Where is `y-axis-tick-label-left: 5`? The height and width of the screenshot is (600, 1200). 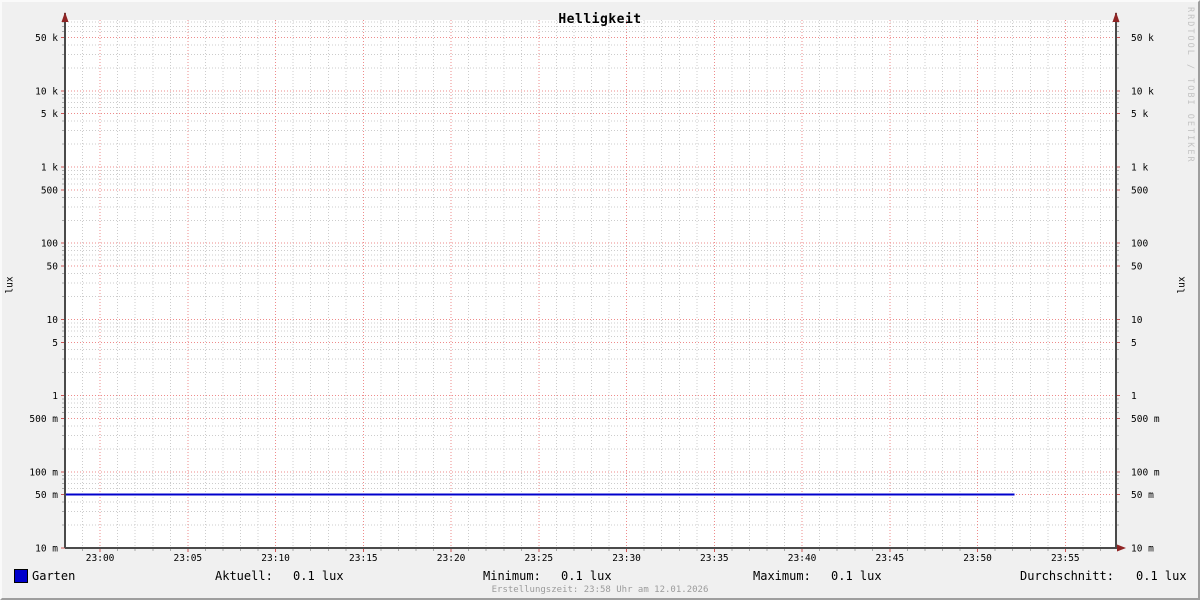
y-axis-tick-label-left: 5 is located at coordinates (55, 343).